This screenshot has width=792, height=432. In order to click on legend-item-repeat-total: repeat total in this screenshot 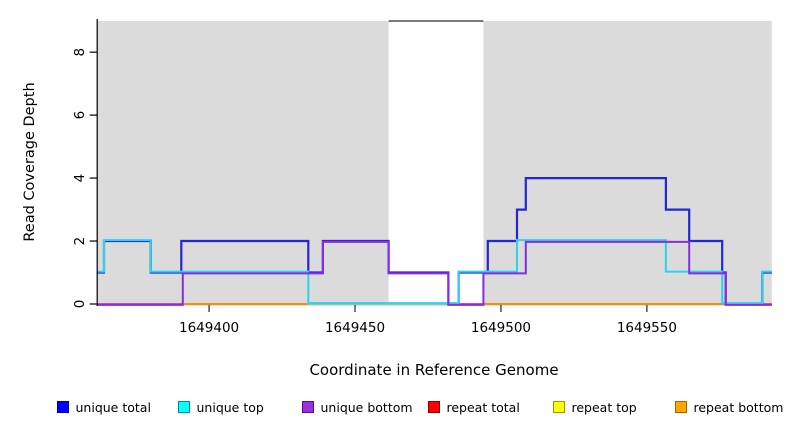, I will do `click(474, 407)`.